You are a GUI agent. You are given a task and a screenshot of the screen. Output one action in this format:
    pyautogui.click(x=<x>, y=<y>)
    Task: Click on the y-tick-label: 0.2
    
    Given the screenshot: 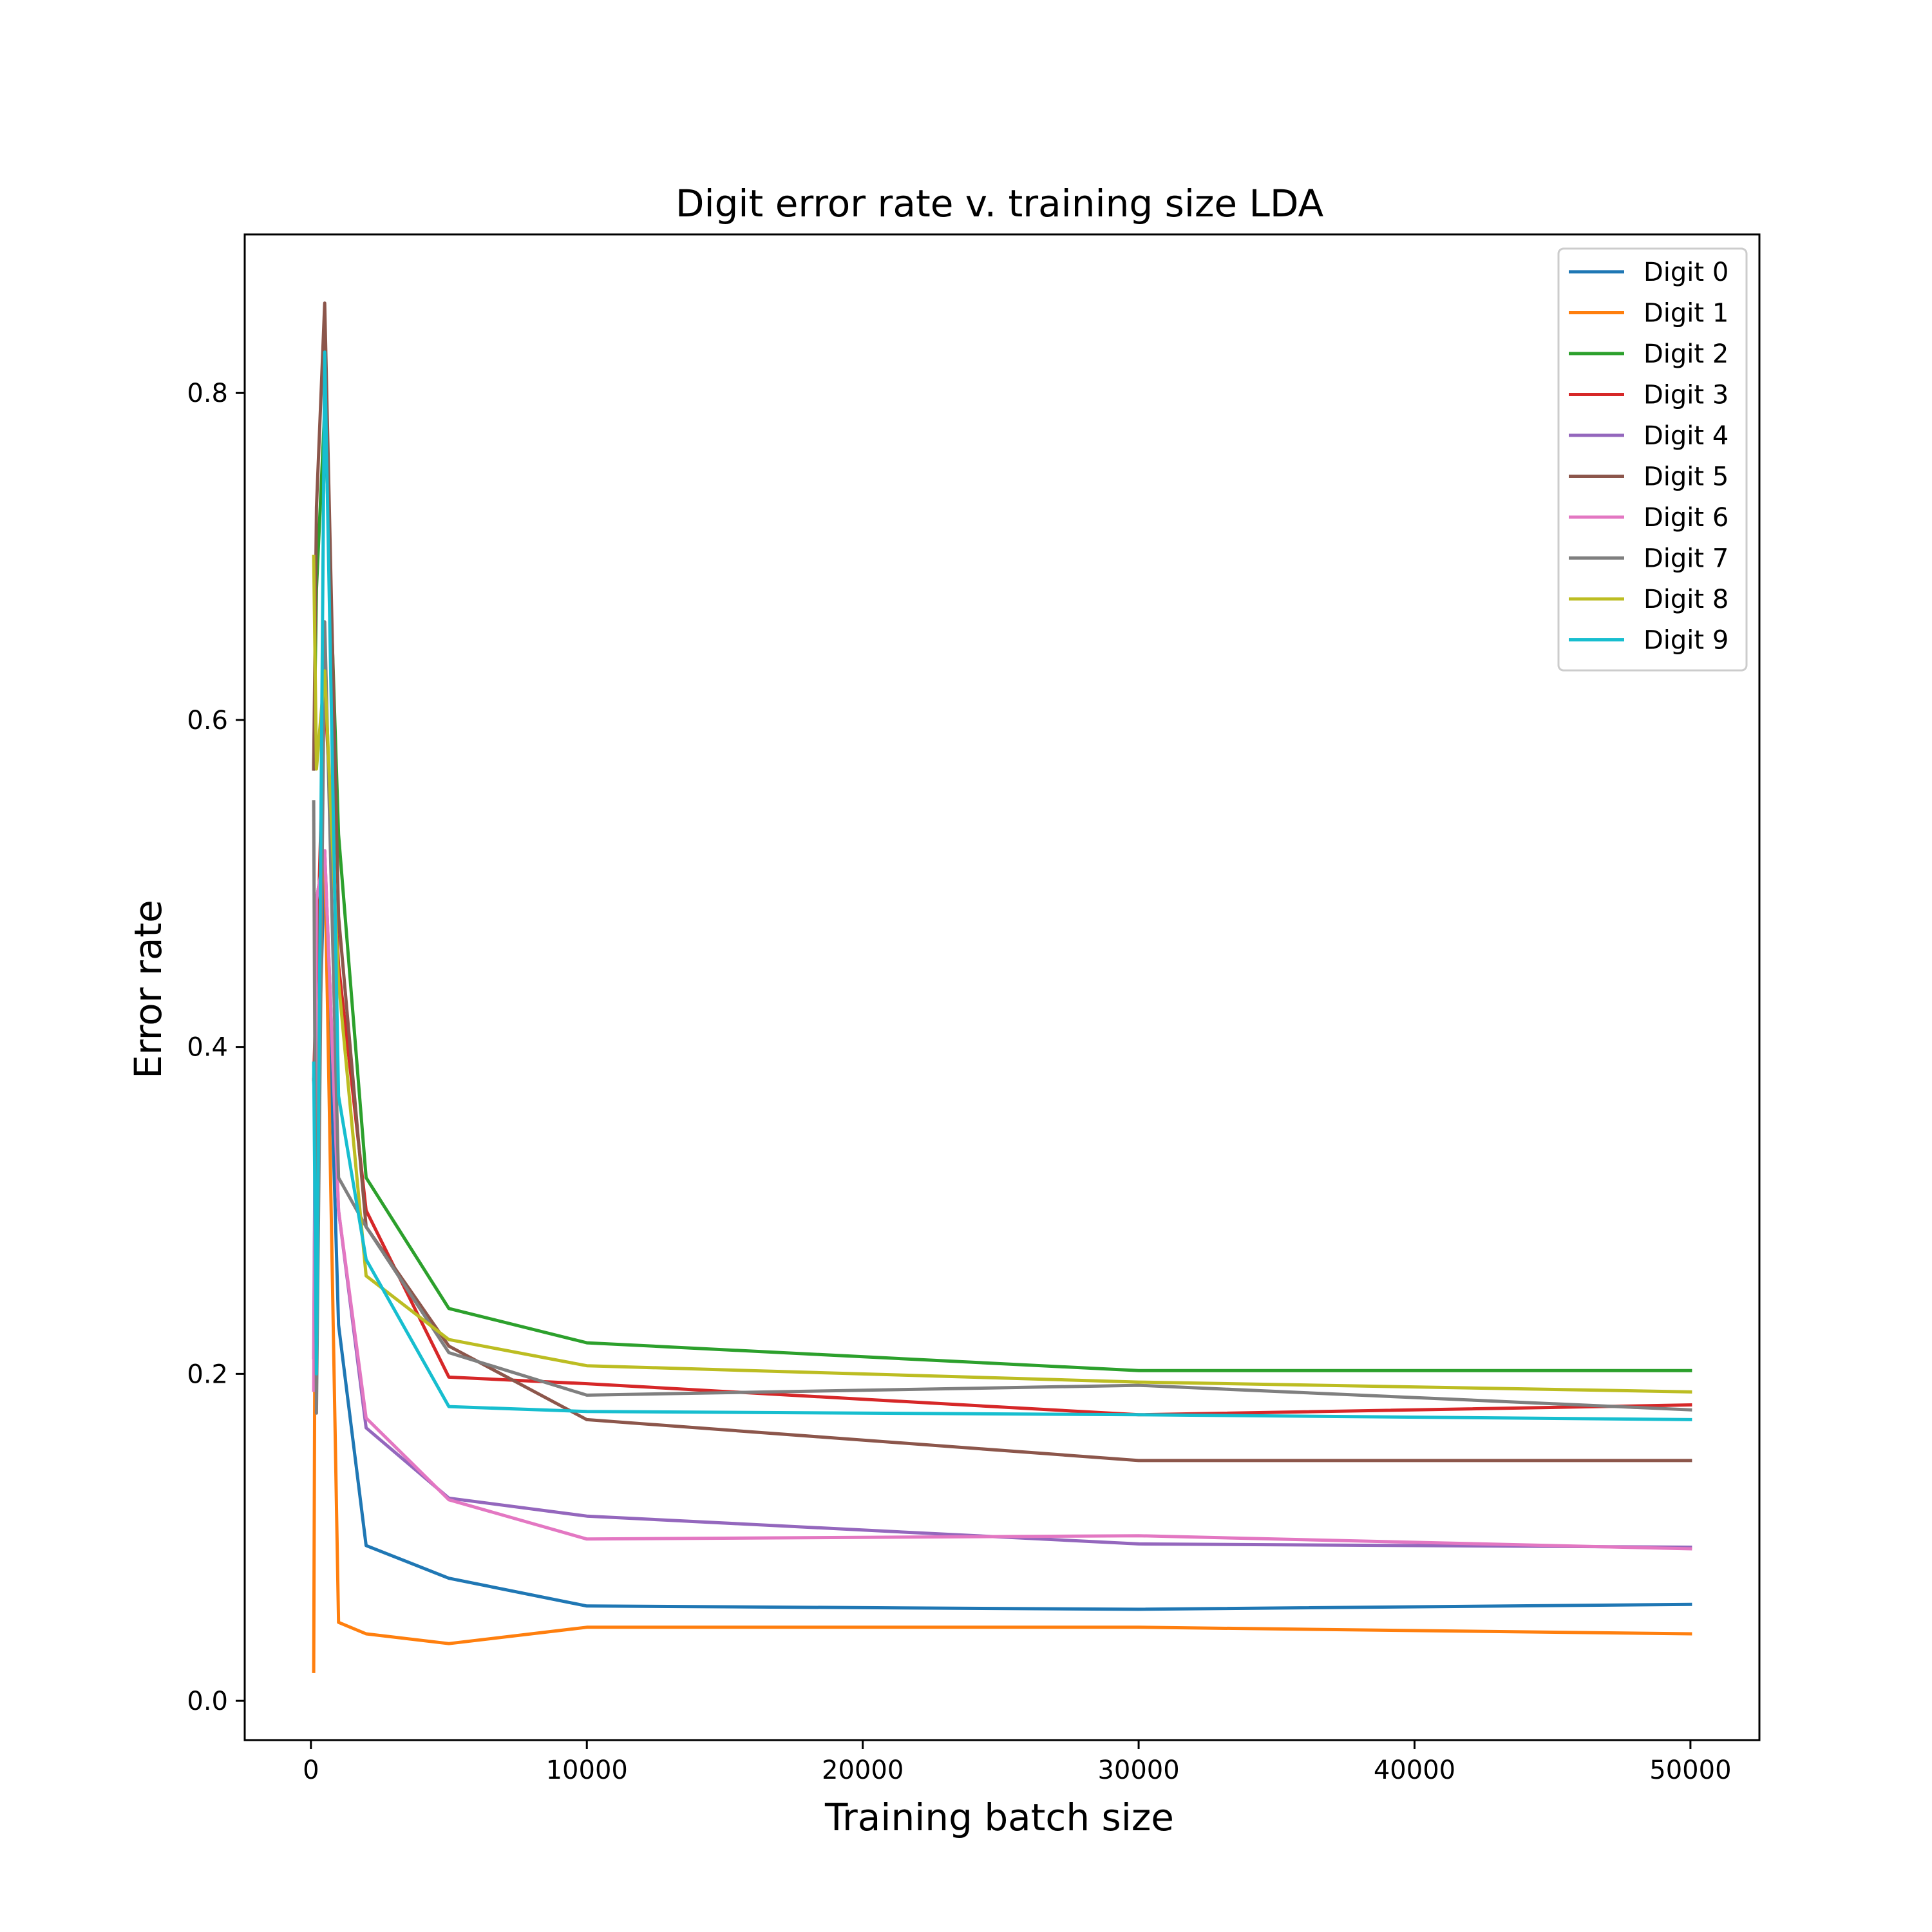 What is the action you would take?
    pyautogui.click(x=207, y=1374)
    